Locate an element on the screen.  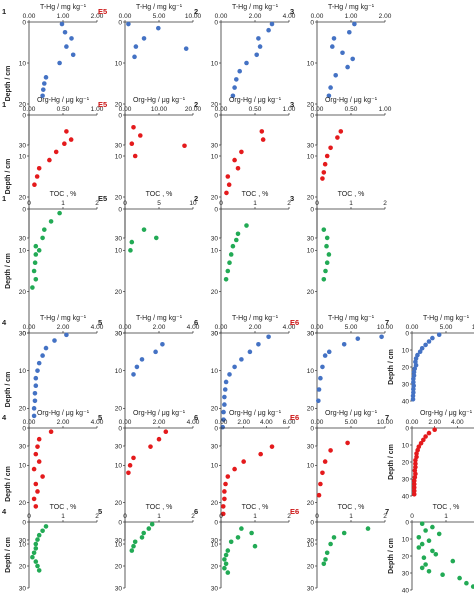
x-tick-label: 6.00 is located at coordinates (289, 422).